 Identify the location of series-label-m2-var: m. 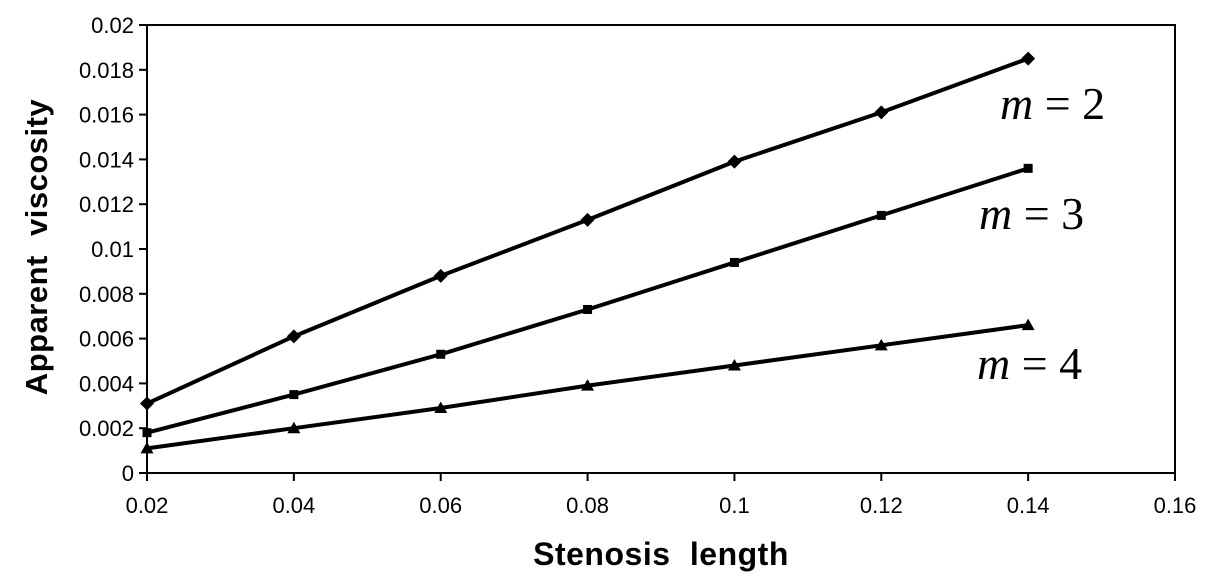
(1017, 103).